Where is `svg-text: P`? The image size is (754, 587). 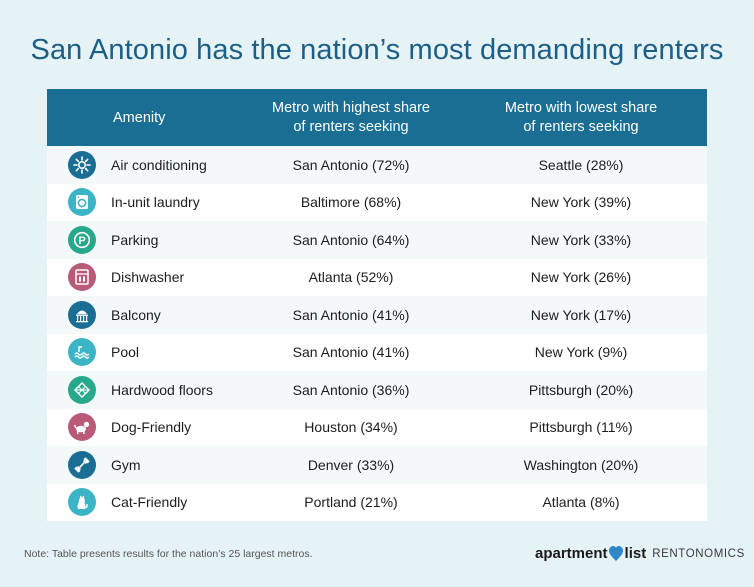 svg-text: P is located at coordinates (81, 241).